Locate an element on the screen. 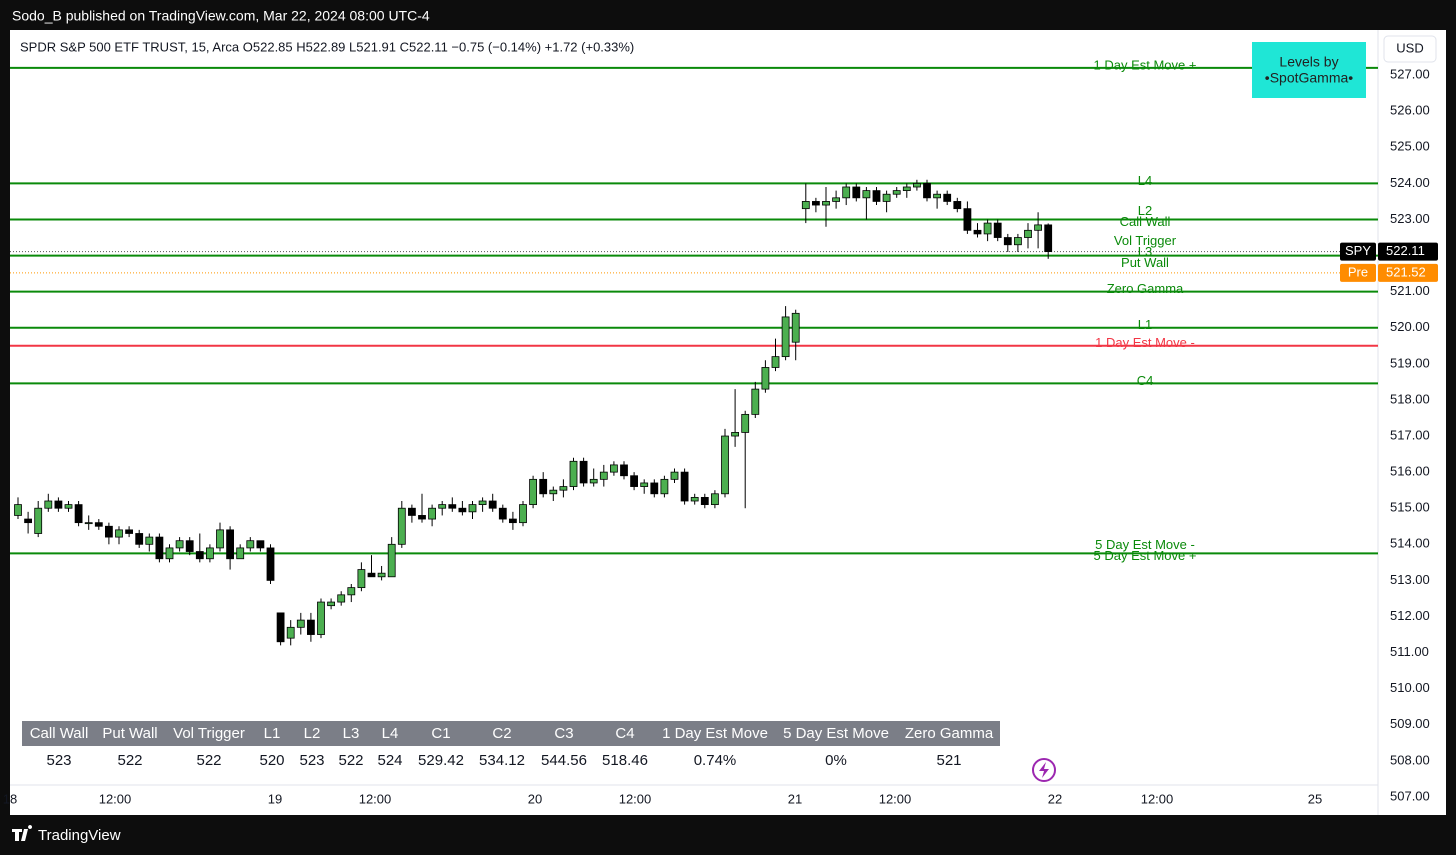  y-tick-label: 515.00 is located at coordinates (1410, 507).